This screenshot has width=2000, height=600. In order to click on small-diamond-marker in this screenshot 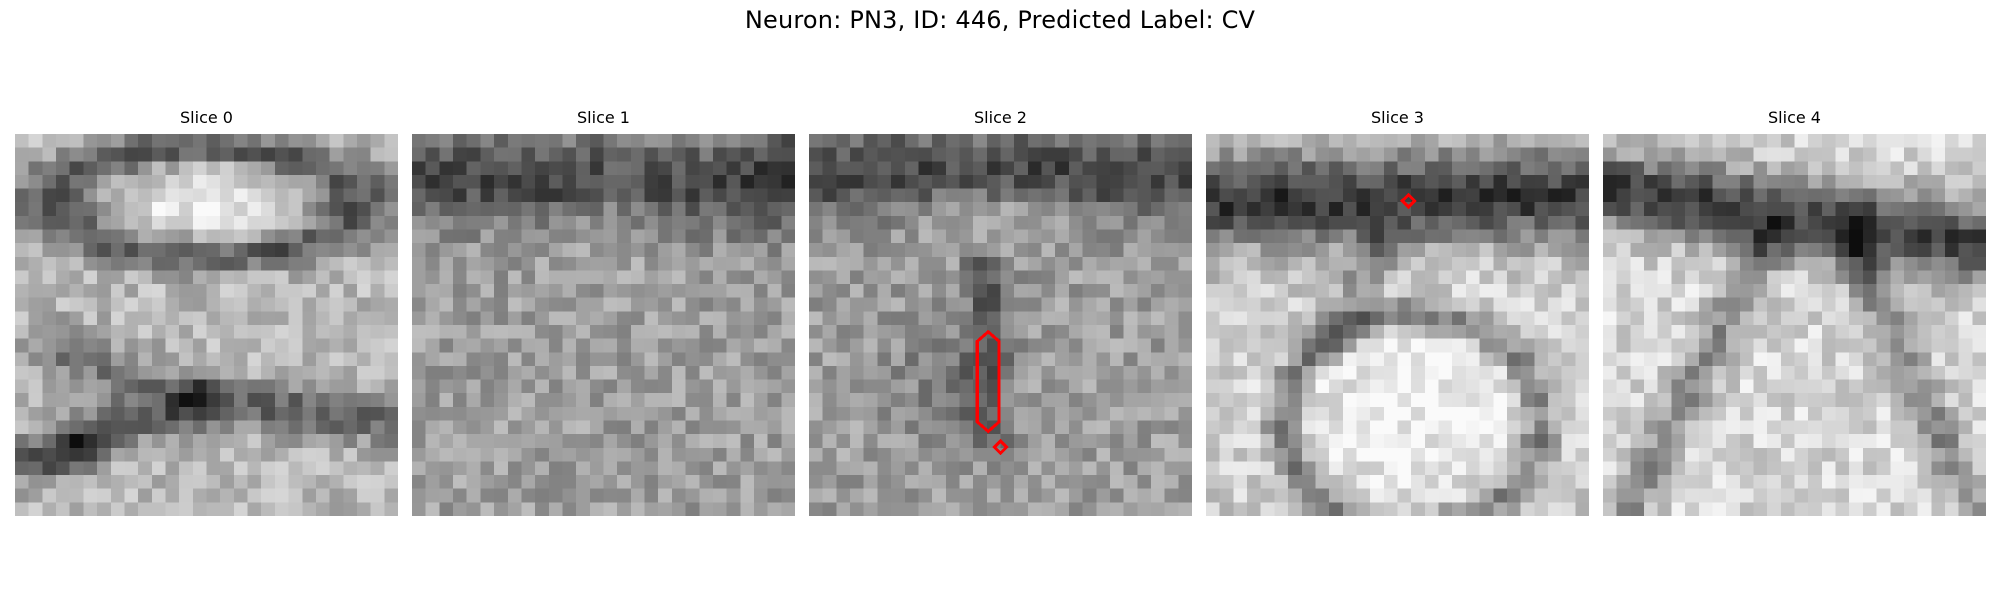, I will do `click(1408, 201)`.